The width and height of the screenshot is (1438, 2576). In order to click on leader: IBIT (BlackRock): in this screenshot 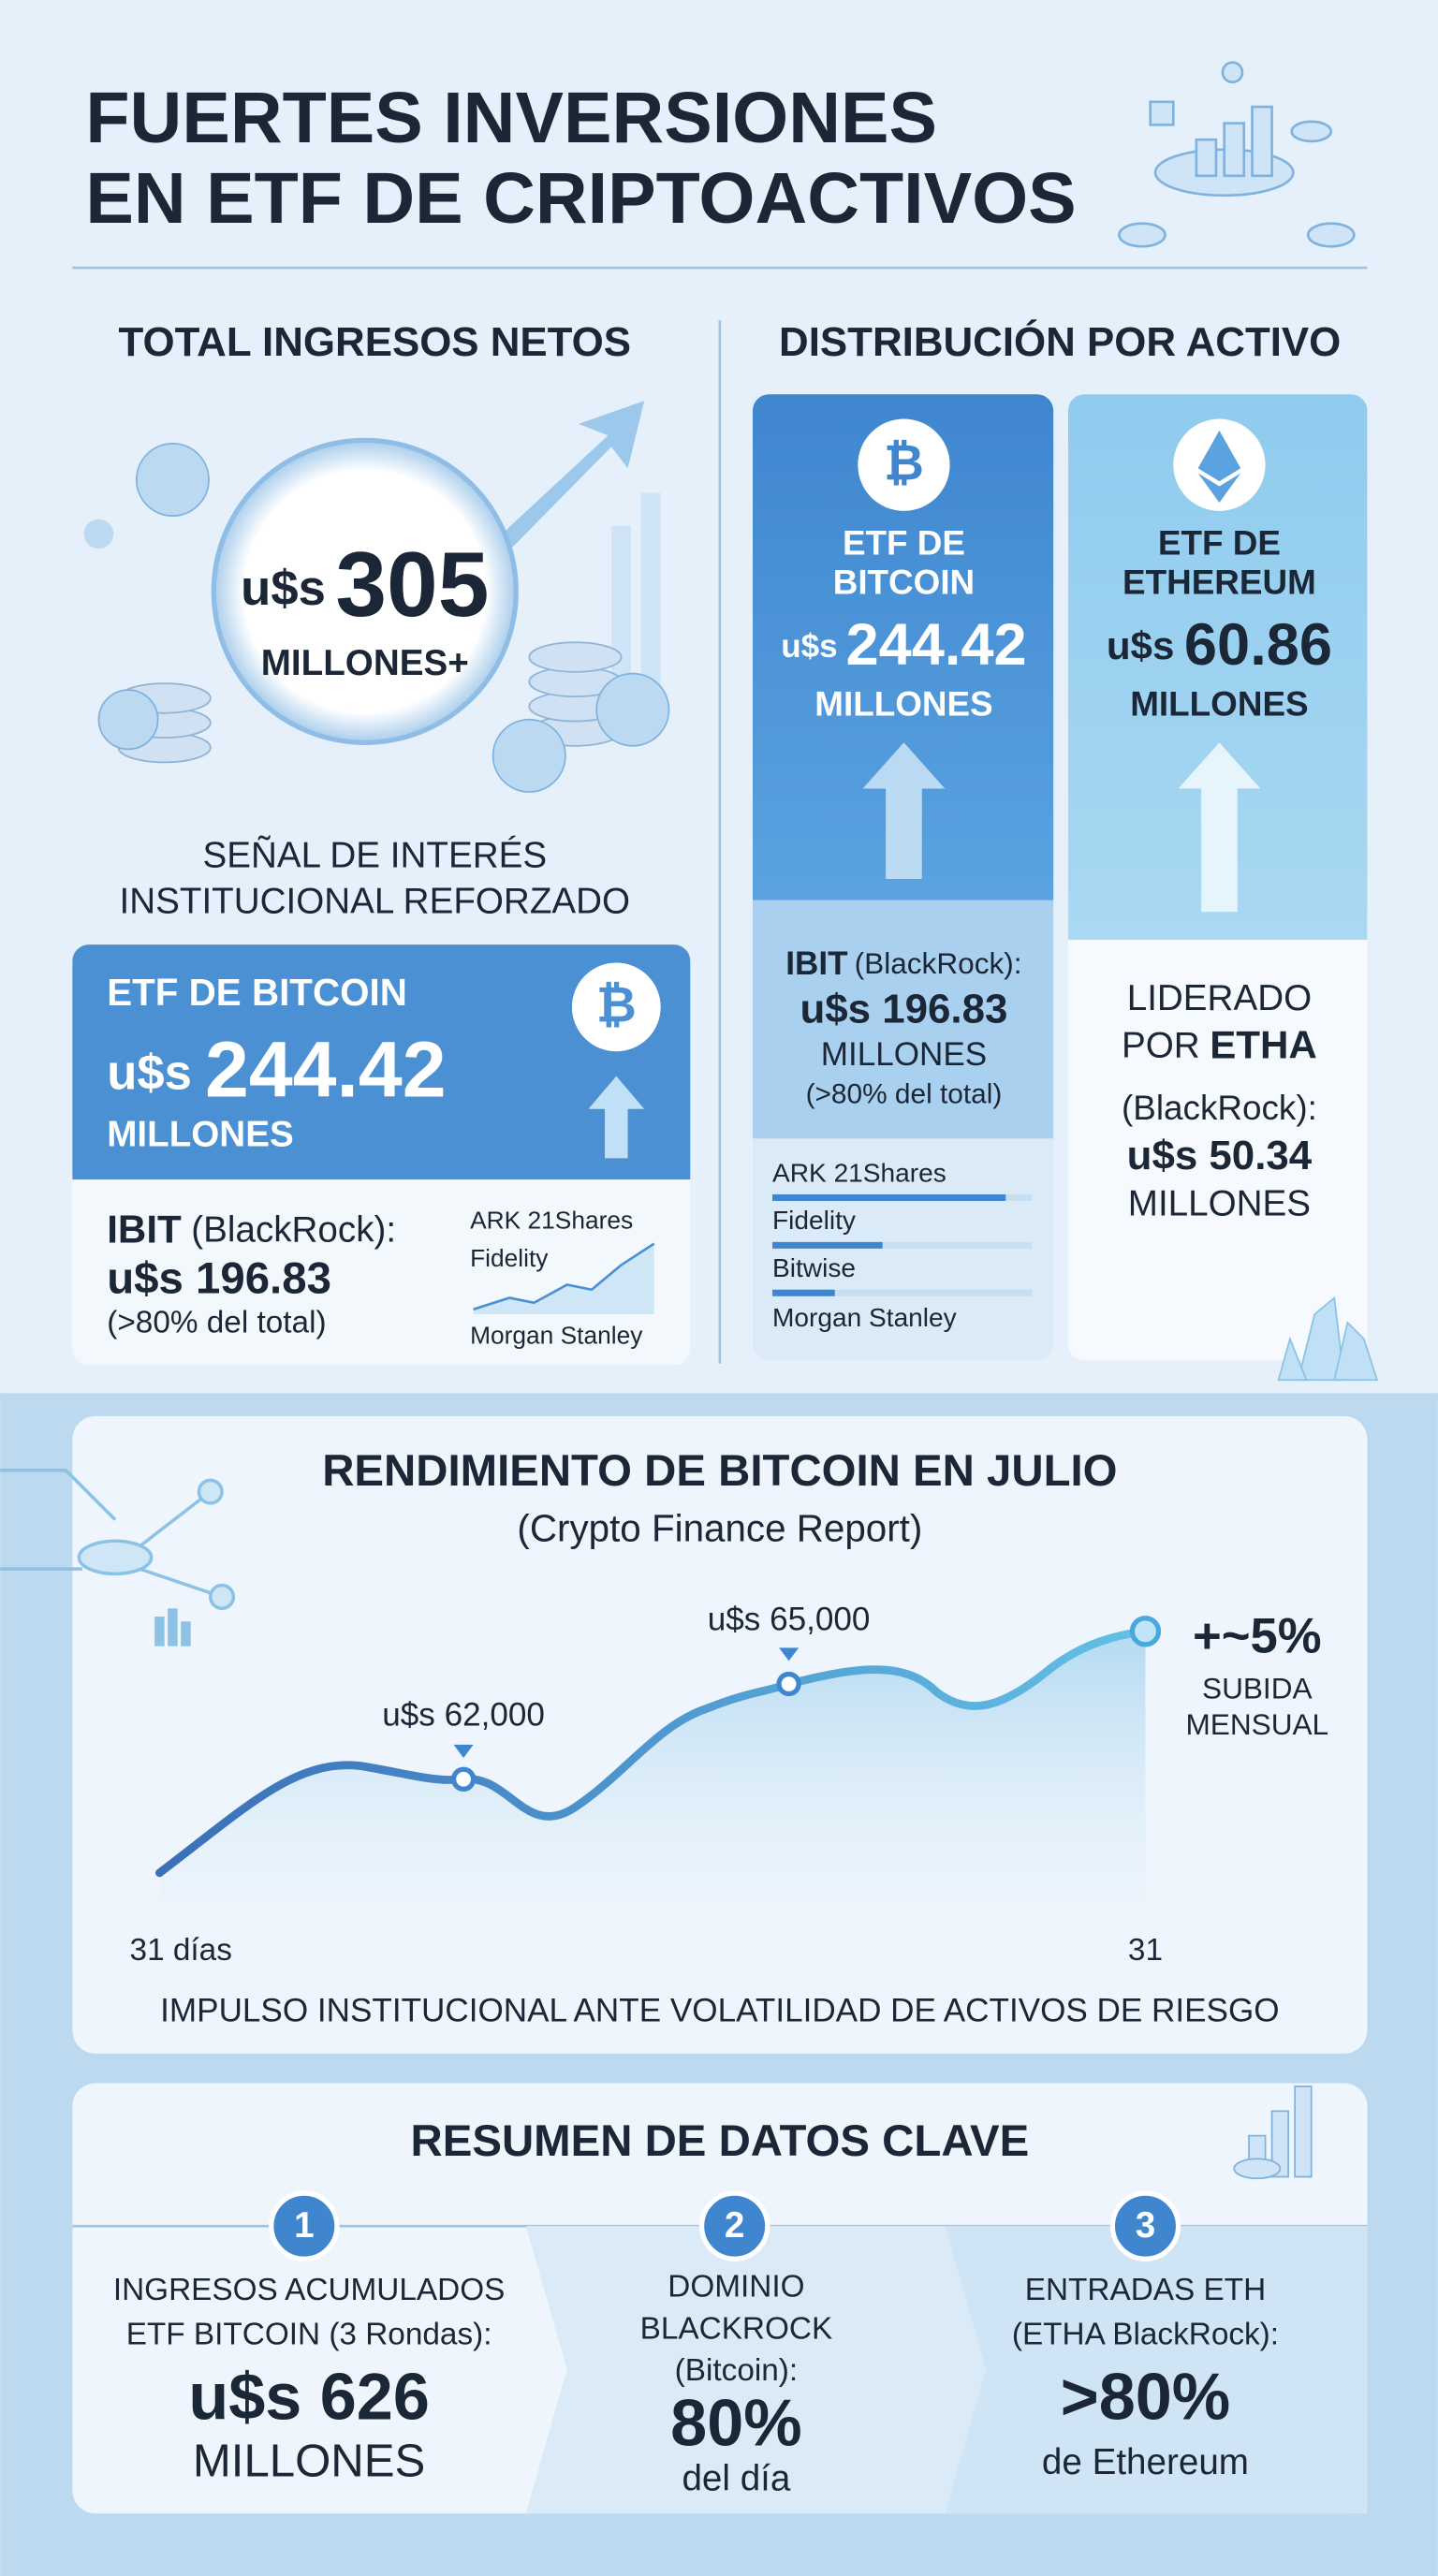, I will do `click(903, 964)`.